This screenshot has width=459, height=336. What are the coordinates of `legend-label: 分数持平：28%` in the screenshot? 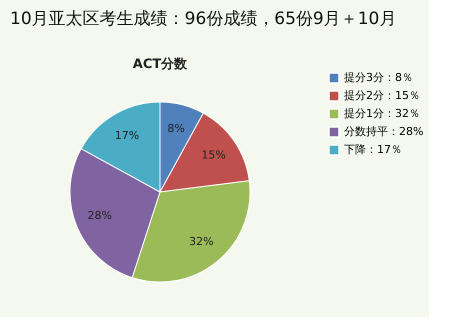 It's located at (384, 131).